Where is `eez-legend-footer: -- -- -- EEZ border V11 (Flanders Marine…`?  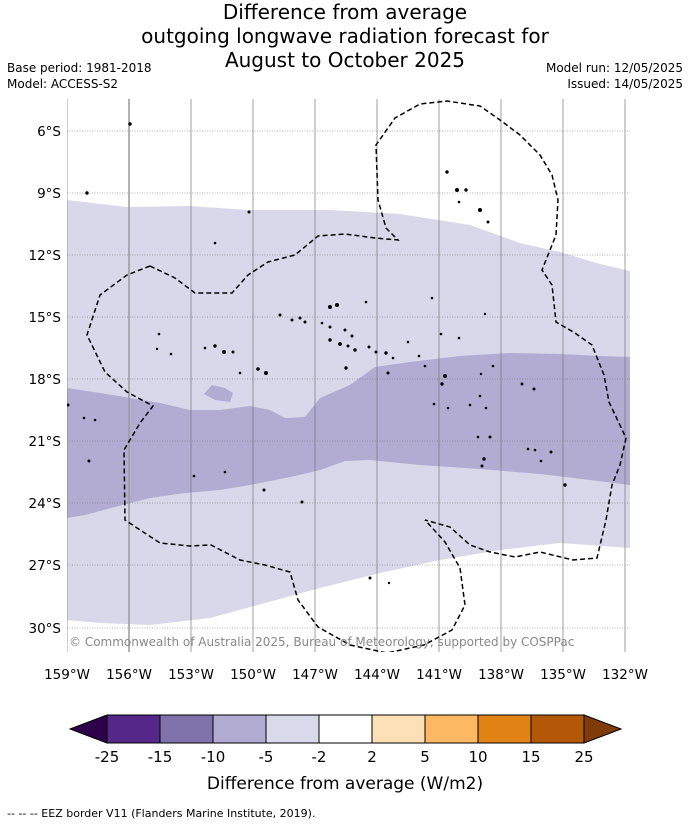
eez-legend-footer: -- -- -- EEZ border V11 (Flanders Marine… is located at coordinates (161, 813).